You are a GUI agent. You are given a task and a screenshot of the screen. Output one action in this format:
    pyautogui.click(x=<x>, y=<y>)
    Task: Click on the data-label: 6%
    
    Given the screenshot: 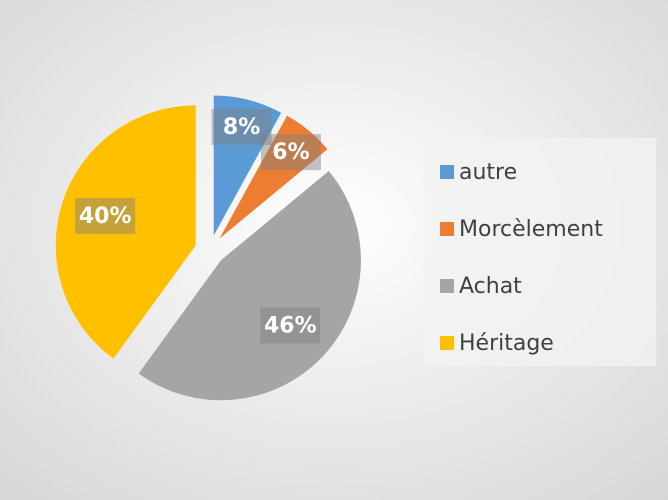 What is the action you would take?
    pyautogui.click(x=290, y=152)
    